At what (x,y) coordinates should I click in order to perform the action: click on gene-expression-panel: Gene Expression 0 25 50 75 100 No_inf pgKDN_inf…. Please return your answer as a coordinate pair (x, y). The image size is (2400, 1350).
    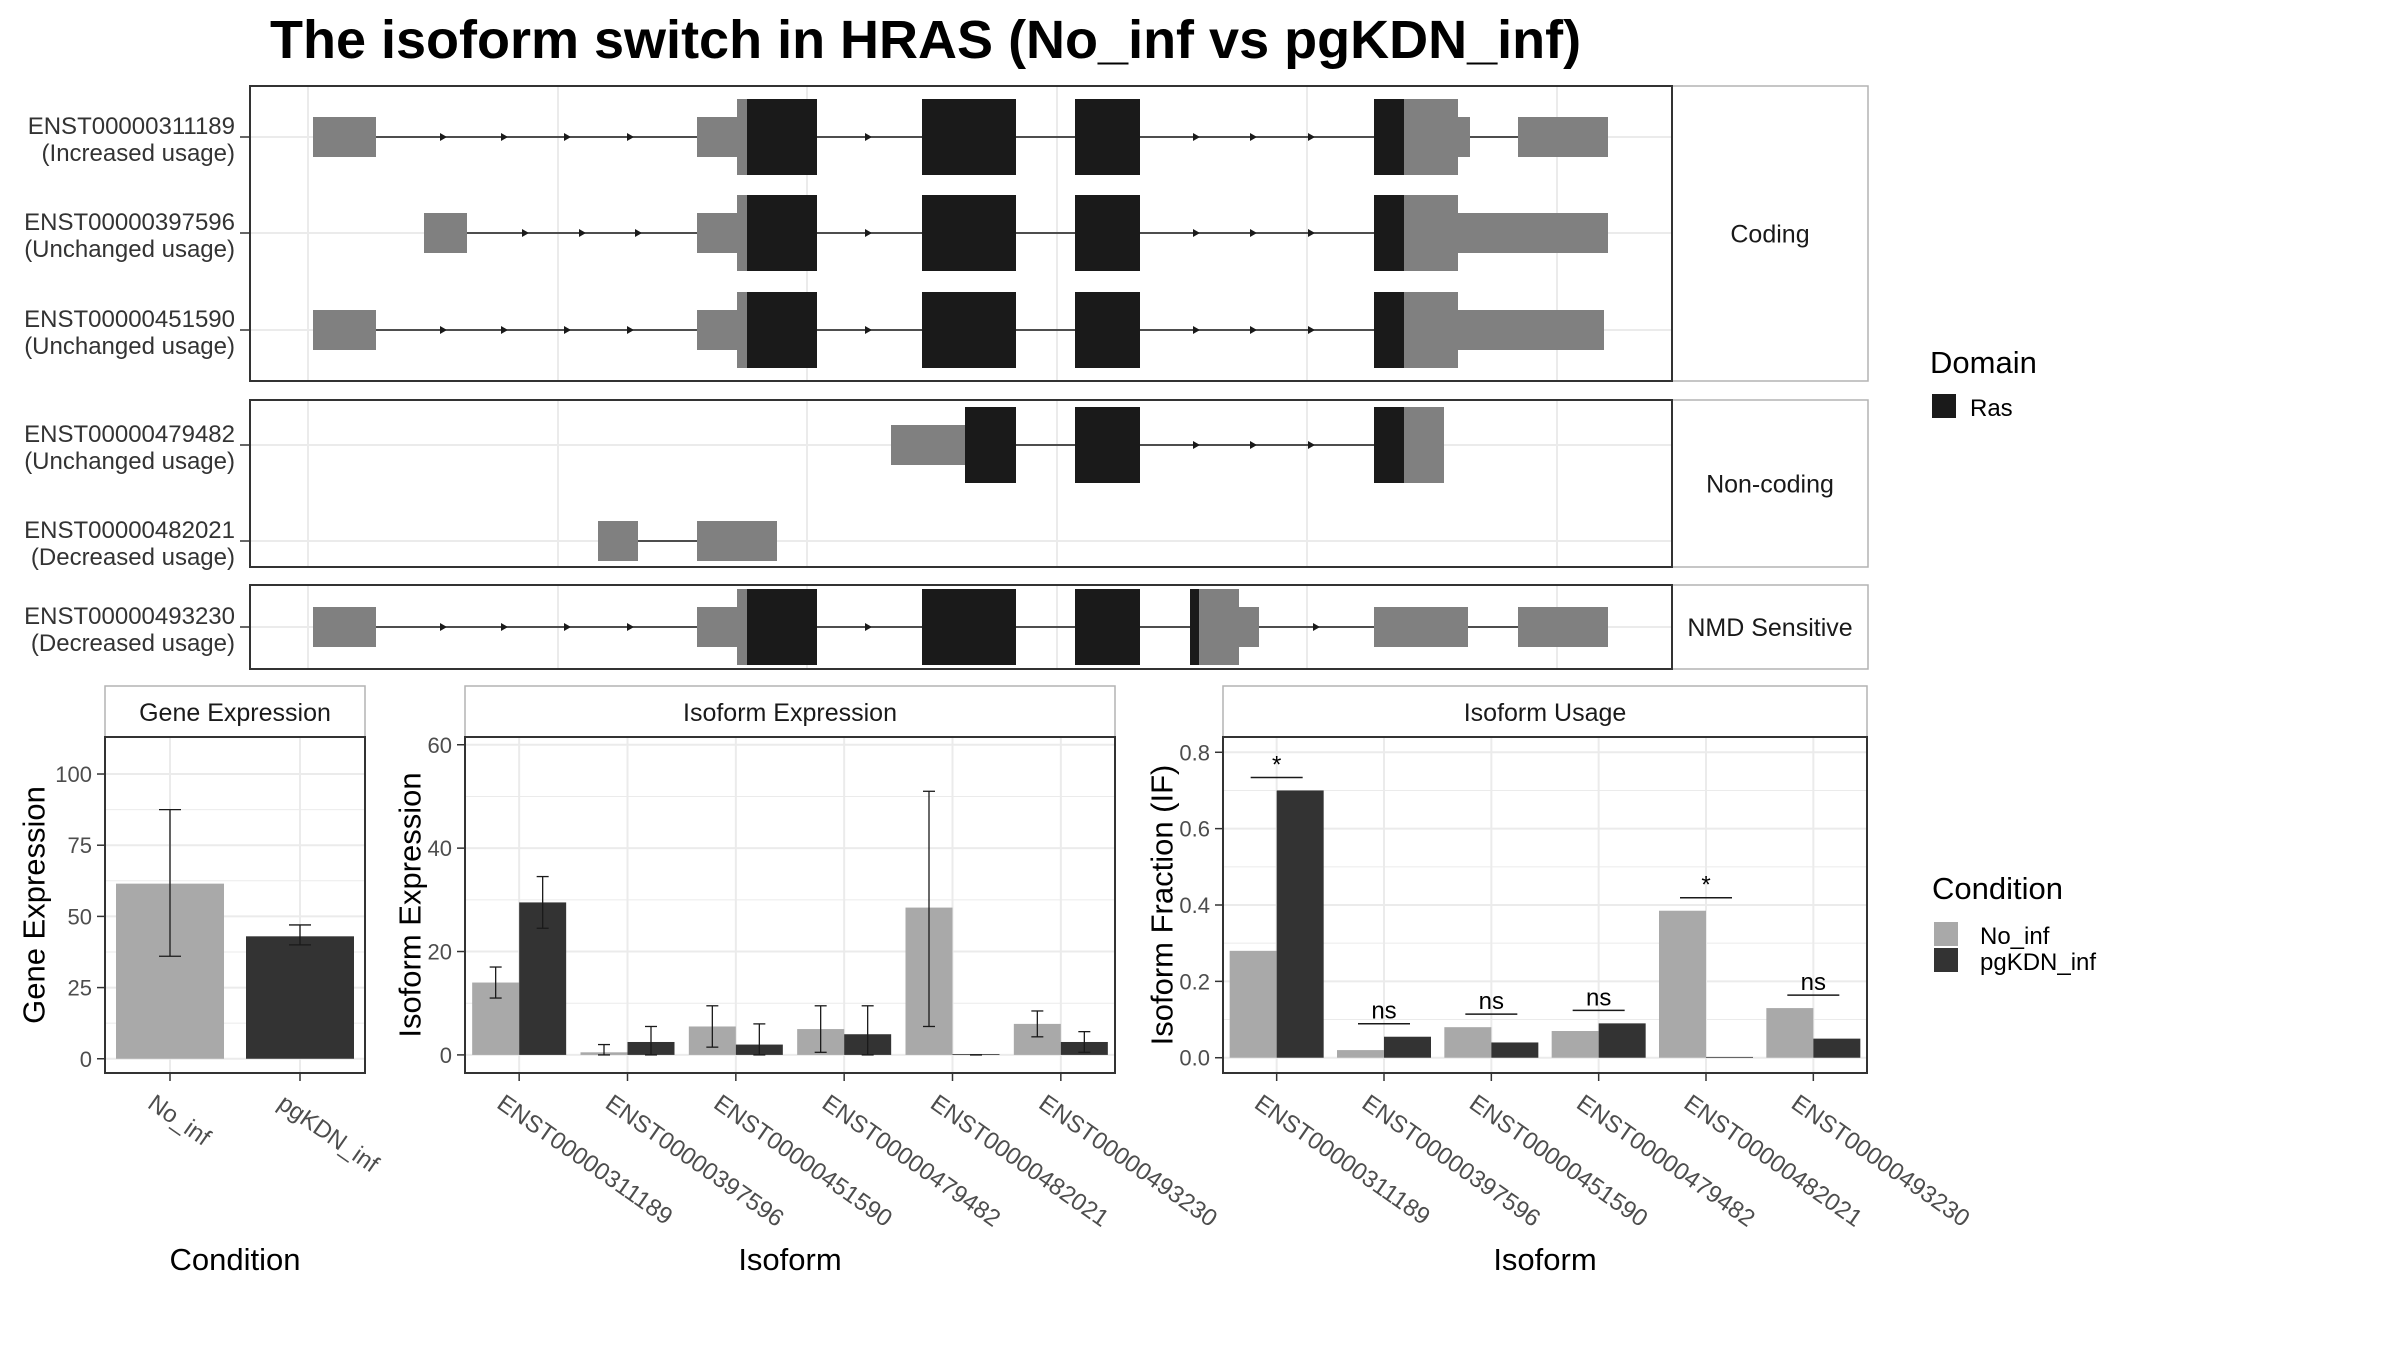
    Looking at the image, I should click on (200, 981).